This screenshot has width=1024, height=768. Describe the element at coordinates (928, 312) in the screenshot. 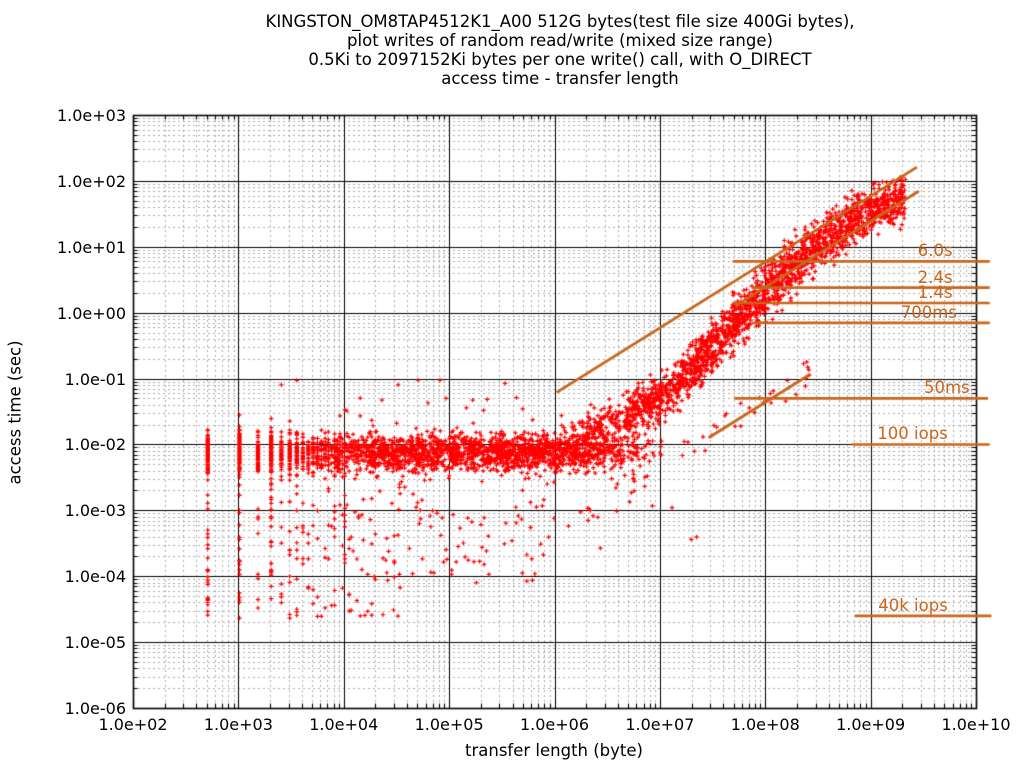

I see `annotation-label: 700ms` at that location.